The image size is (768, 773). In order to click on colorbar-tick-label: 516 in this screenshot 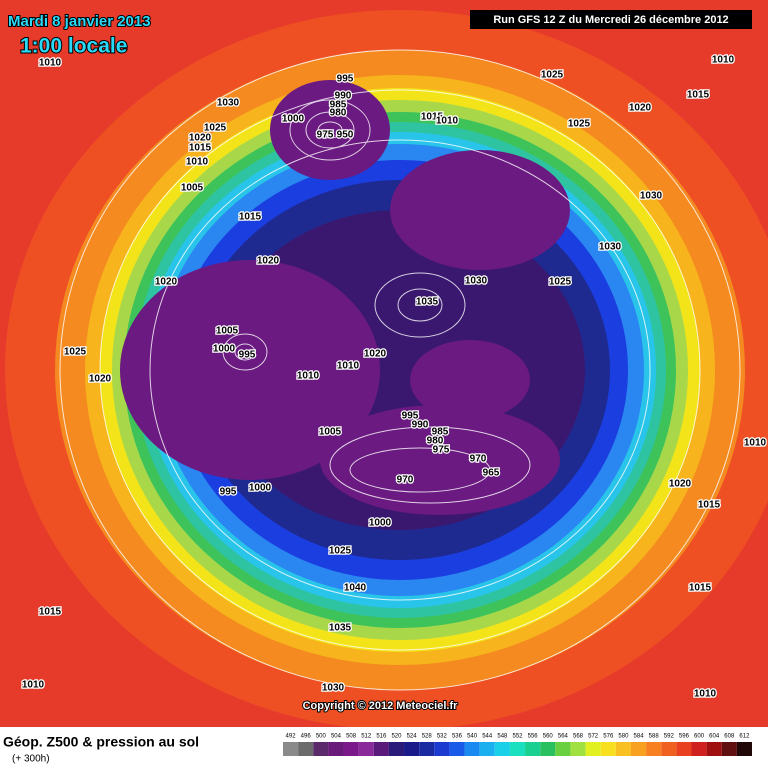, I will do `click(381, 737)`.